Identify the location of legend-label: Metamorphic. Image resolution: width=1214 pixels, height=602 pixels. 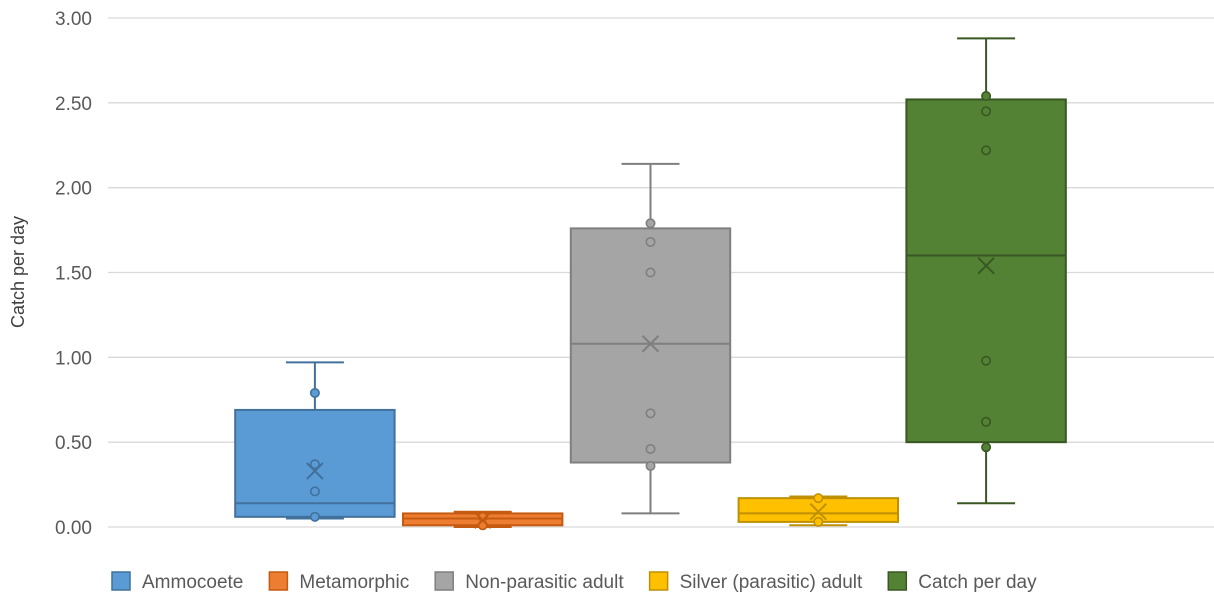
(354, 582).